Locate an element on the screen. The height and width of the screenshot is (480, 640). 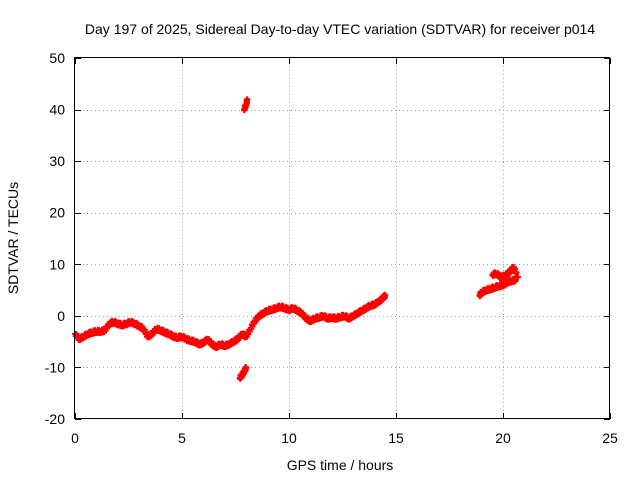
y-tick-label: 50 is located at coordinates (57, 58).